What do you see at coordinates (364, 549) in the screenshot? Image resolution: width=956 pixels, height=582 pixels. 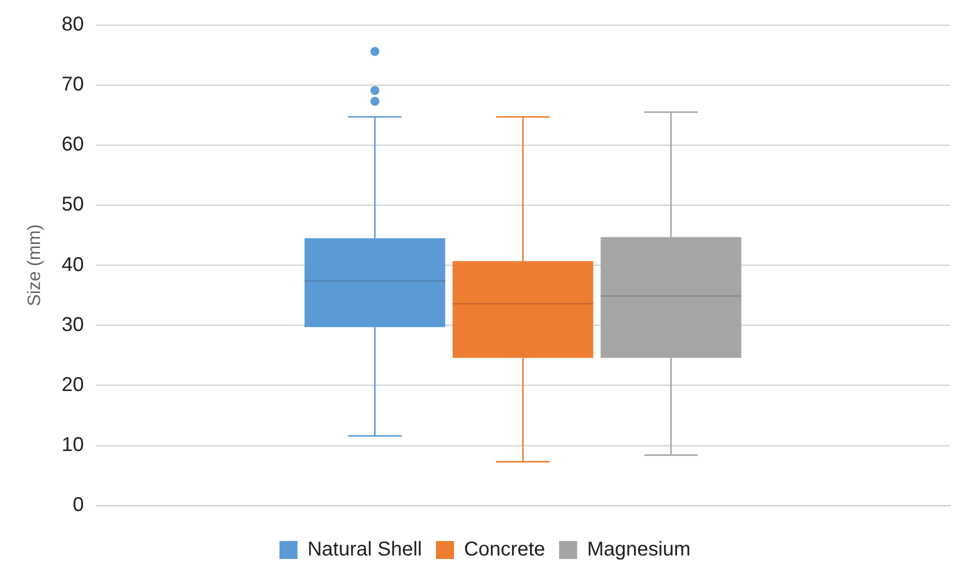 I see `legend-label: Natural Shell` at bounding box center [364, 549].